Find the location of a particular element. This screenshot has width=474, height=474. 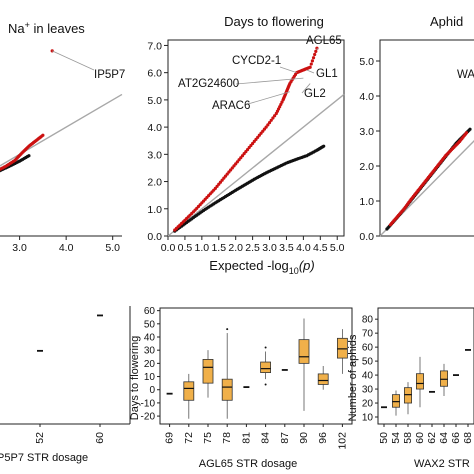

qq-aphid-title: Aphid is located at coordinates (446, 21).